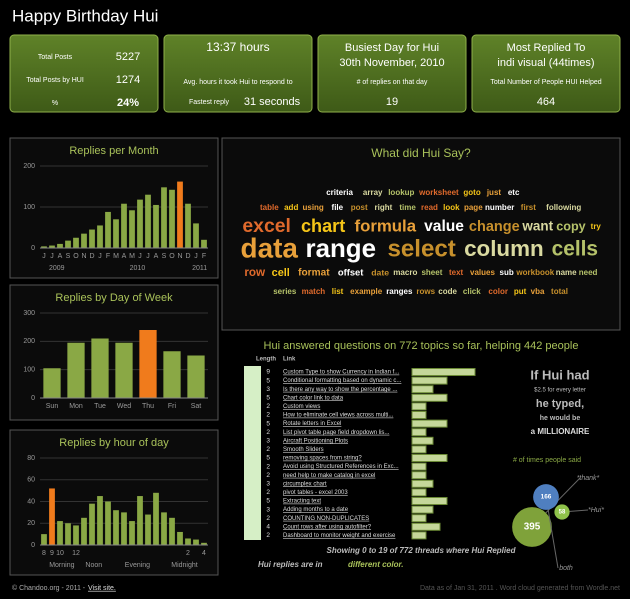 This screenshot has width=630, height=599. I want to click on topic-link: COUNTING NON-DUPLICATES, so click(326, 519).